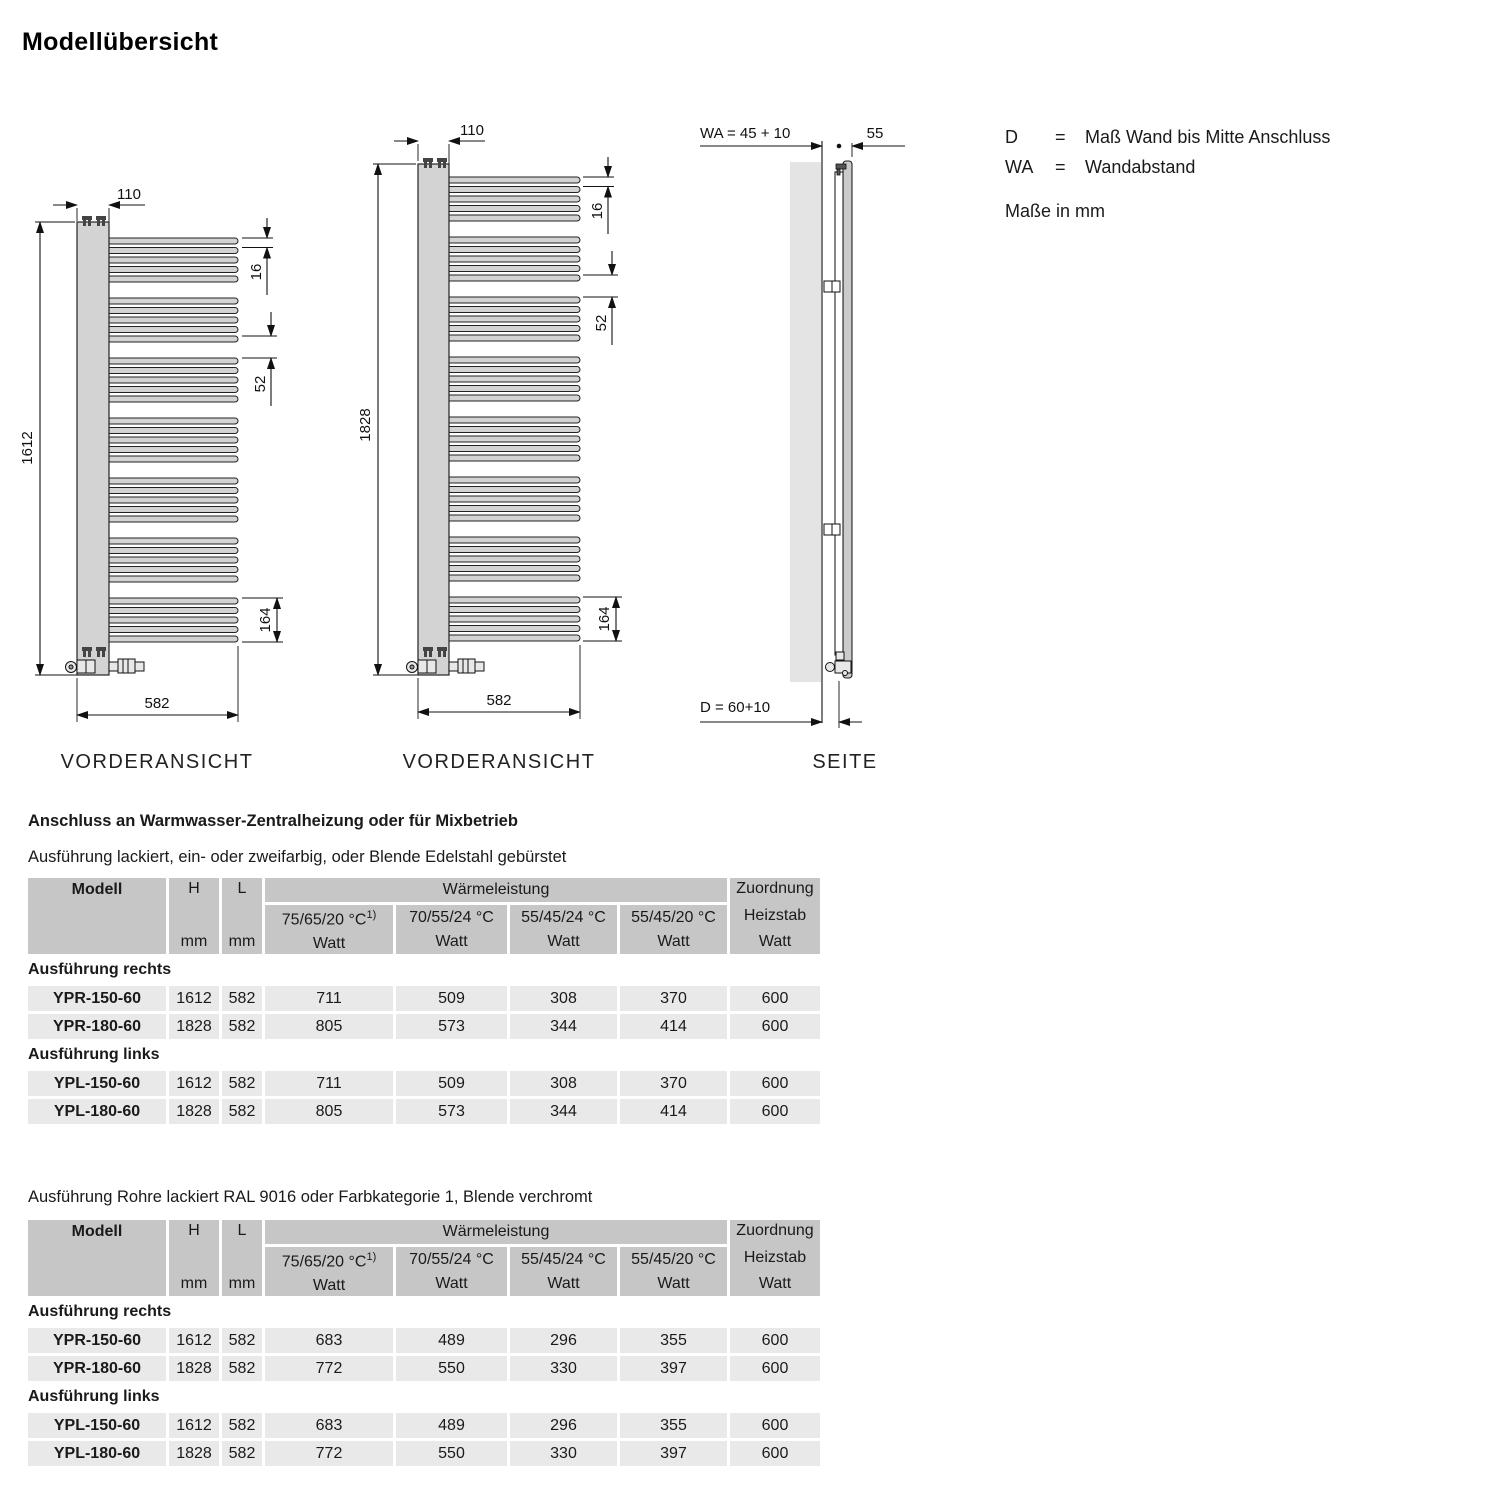 Image resolution: width=1500 pixels, height=1500 pixels. What do you see at coordinates (563, 917) in the screenshot?
I see `temp-label: 55/45/24 °C` at bounding box center [563, 917].